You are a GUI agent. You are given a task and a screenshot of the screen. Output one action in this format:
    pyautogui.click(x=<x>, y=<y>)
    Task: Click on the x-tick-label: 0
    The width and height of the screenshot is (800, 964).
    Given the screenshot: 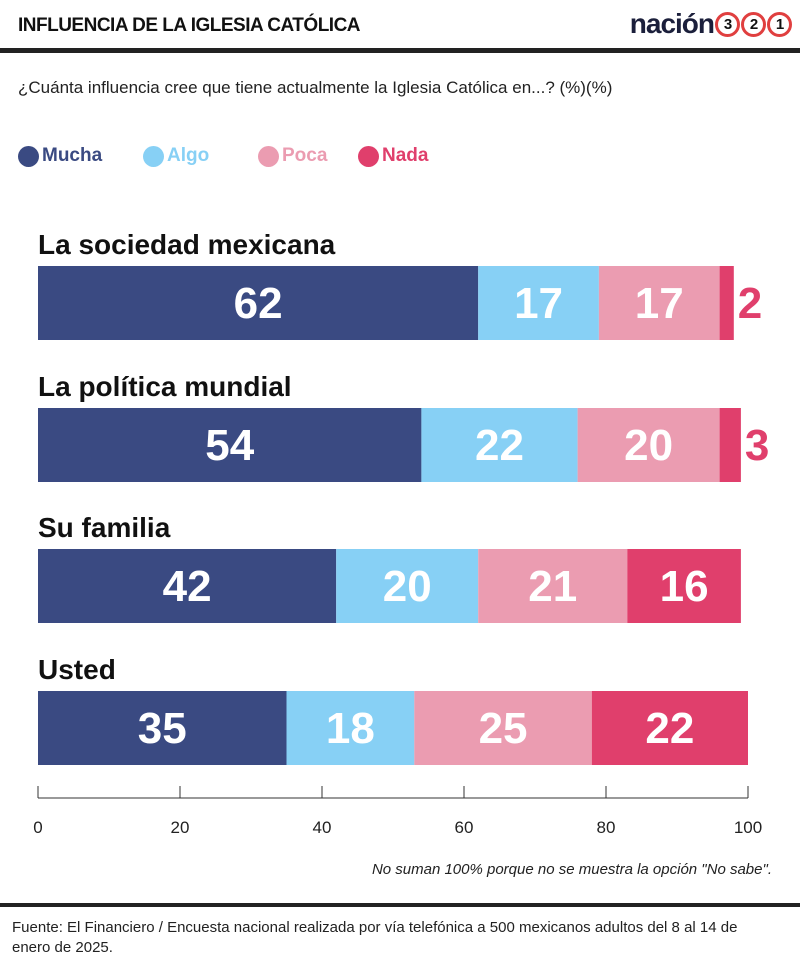 What is the action you would take?
    pyautogui.click(x=37, y=827)
    